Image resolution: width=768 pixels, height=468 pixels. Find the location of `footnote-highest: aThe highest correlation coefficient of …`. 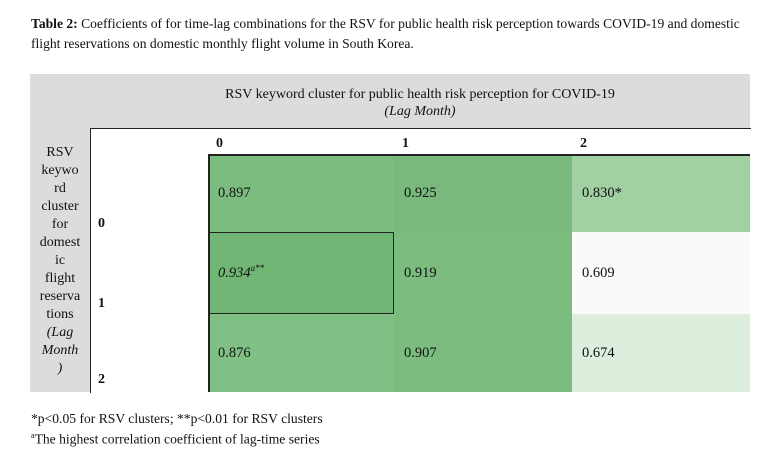

footnote-highest: aThe highest correlation coefficient of … is located at coordinates (175, 439).